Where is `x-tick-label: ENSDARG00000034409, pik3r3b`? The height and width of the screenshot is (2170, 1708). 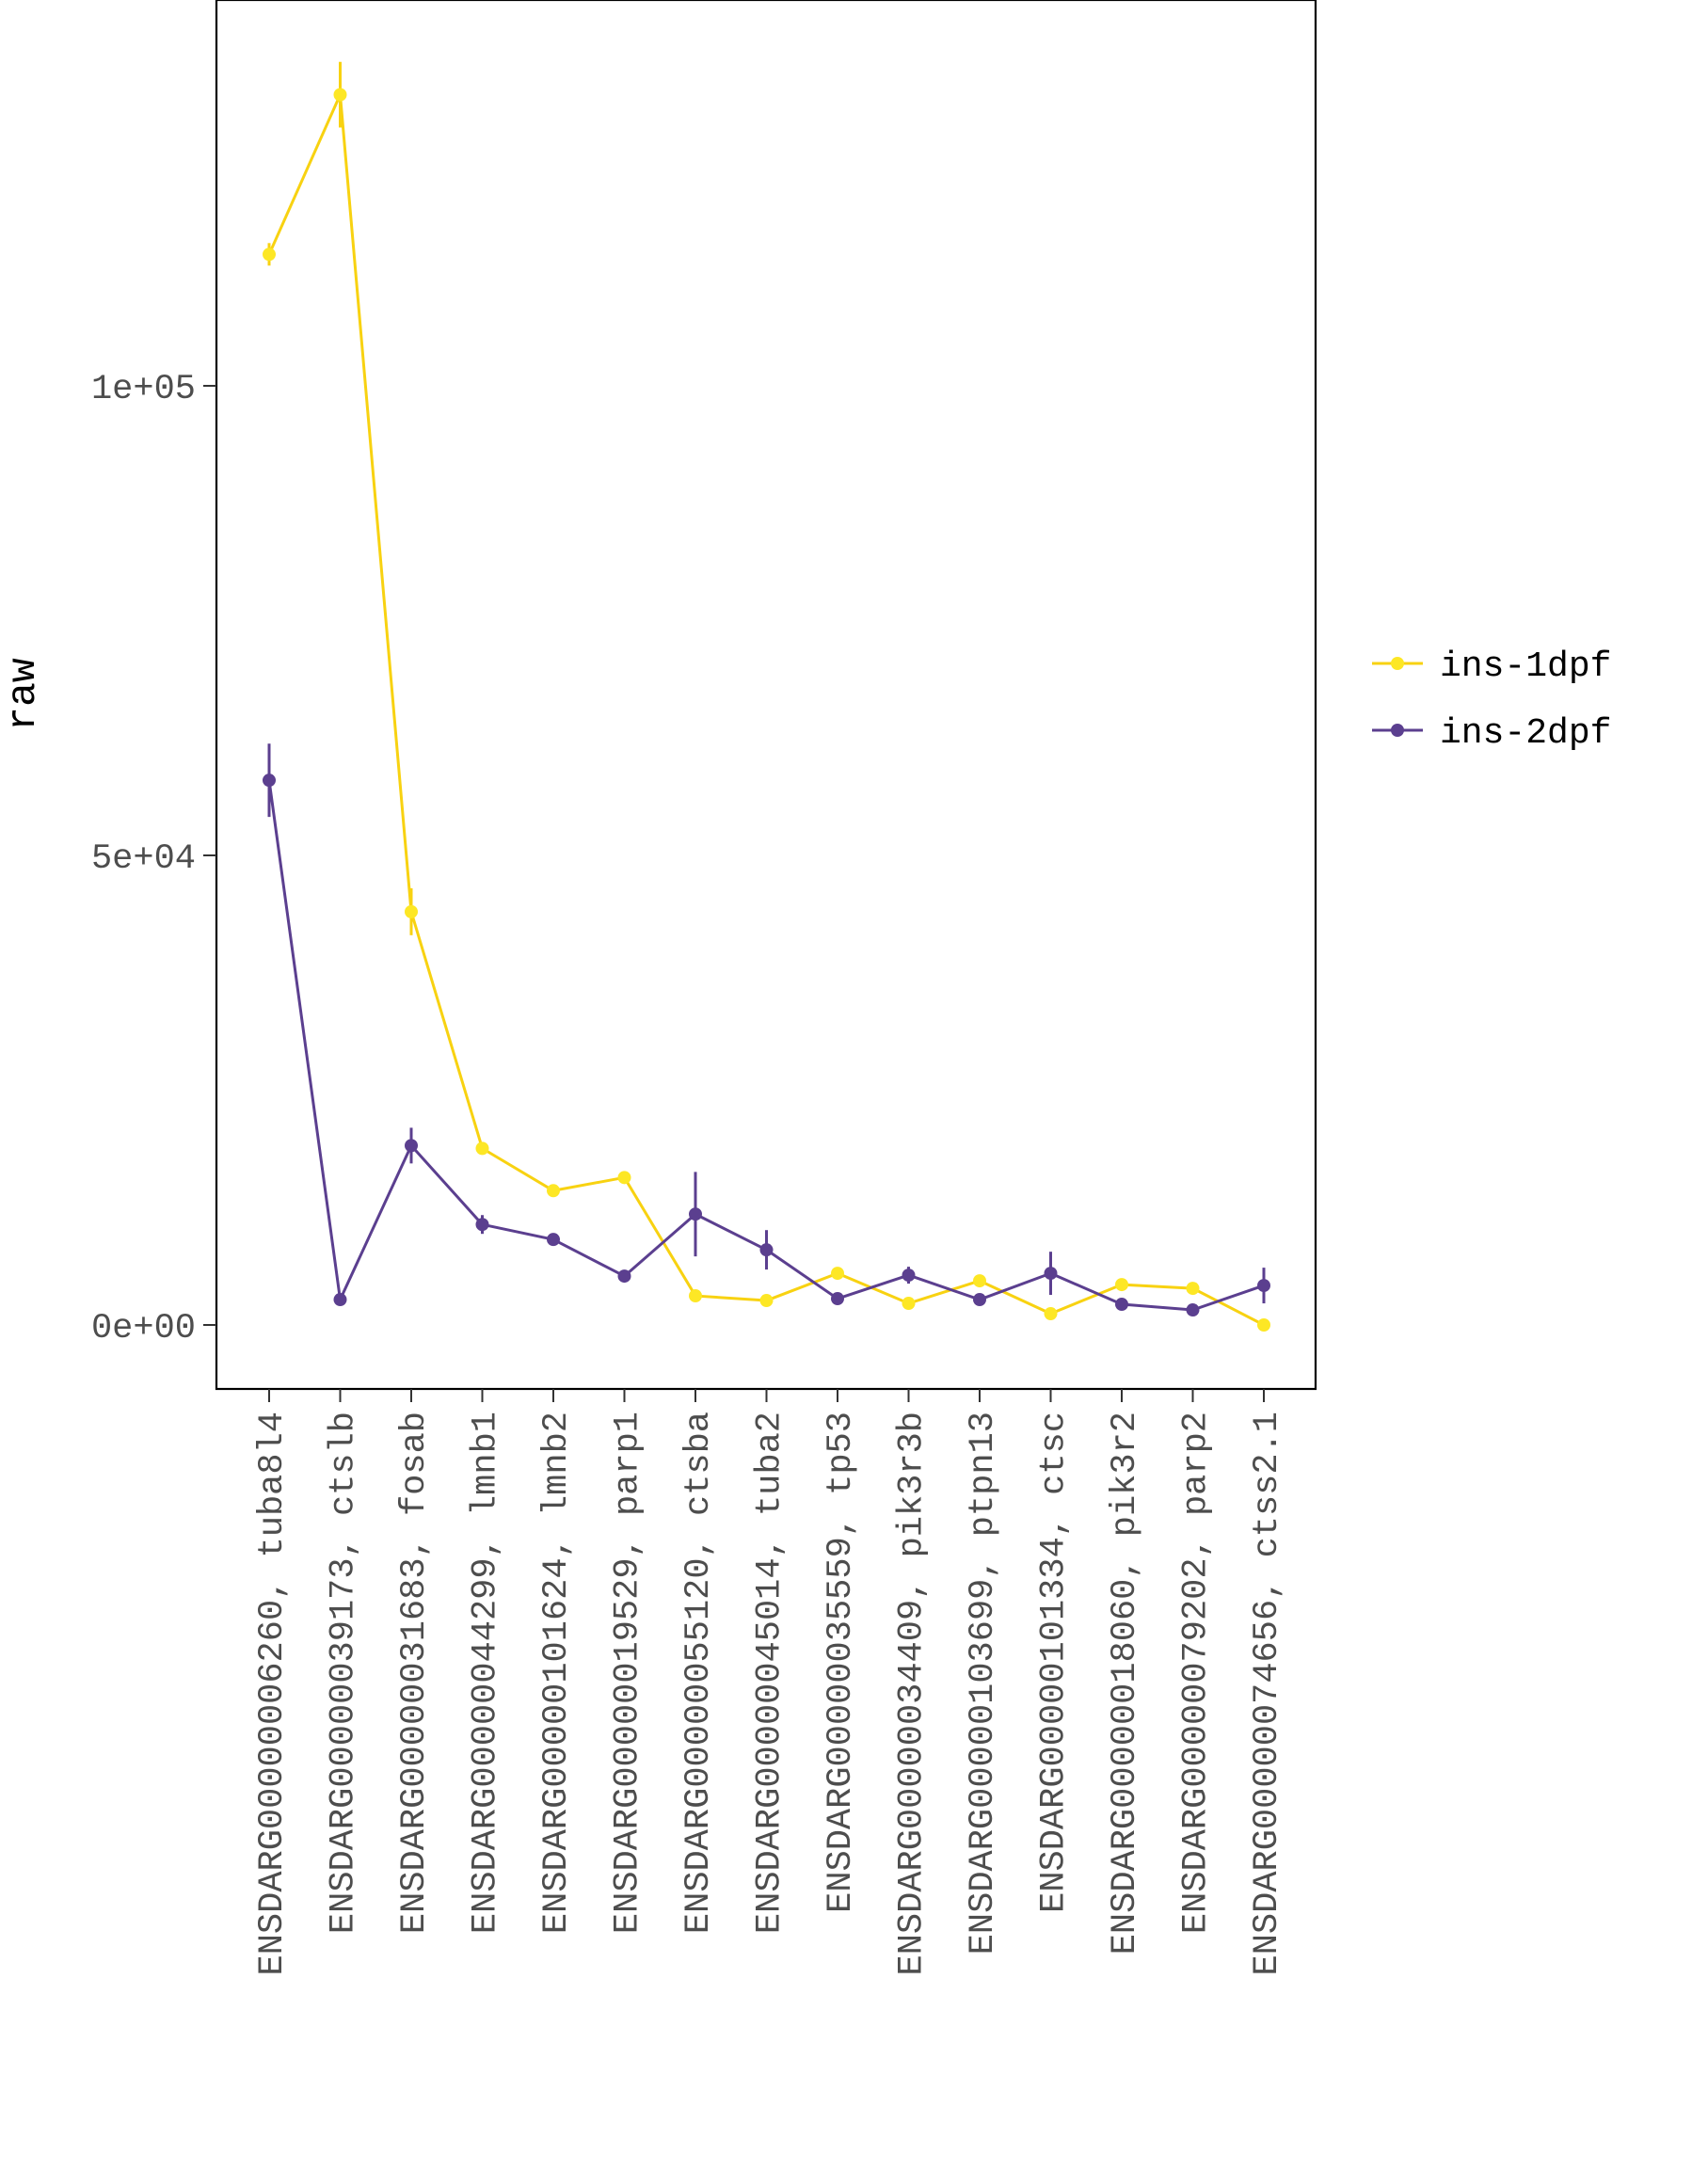
x-tick-label: ENSDARG00000034409, pik3r3b is located at coordinates (913, 1694).